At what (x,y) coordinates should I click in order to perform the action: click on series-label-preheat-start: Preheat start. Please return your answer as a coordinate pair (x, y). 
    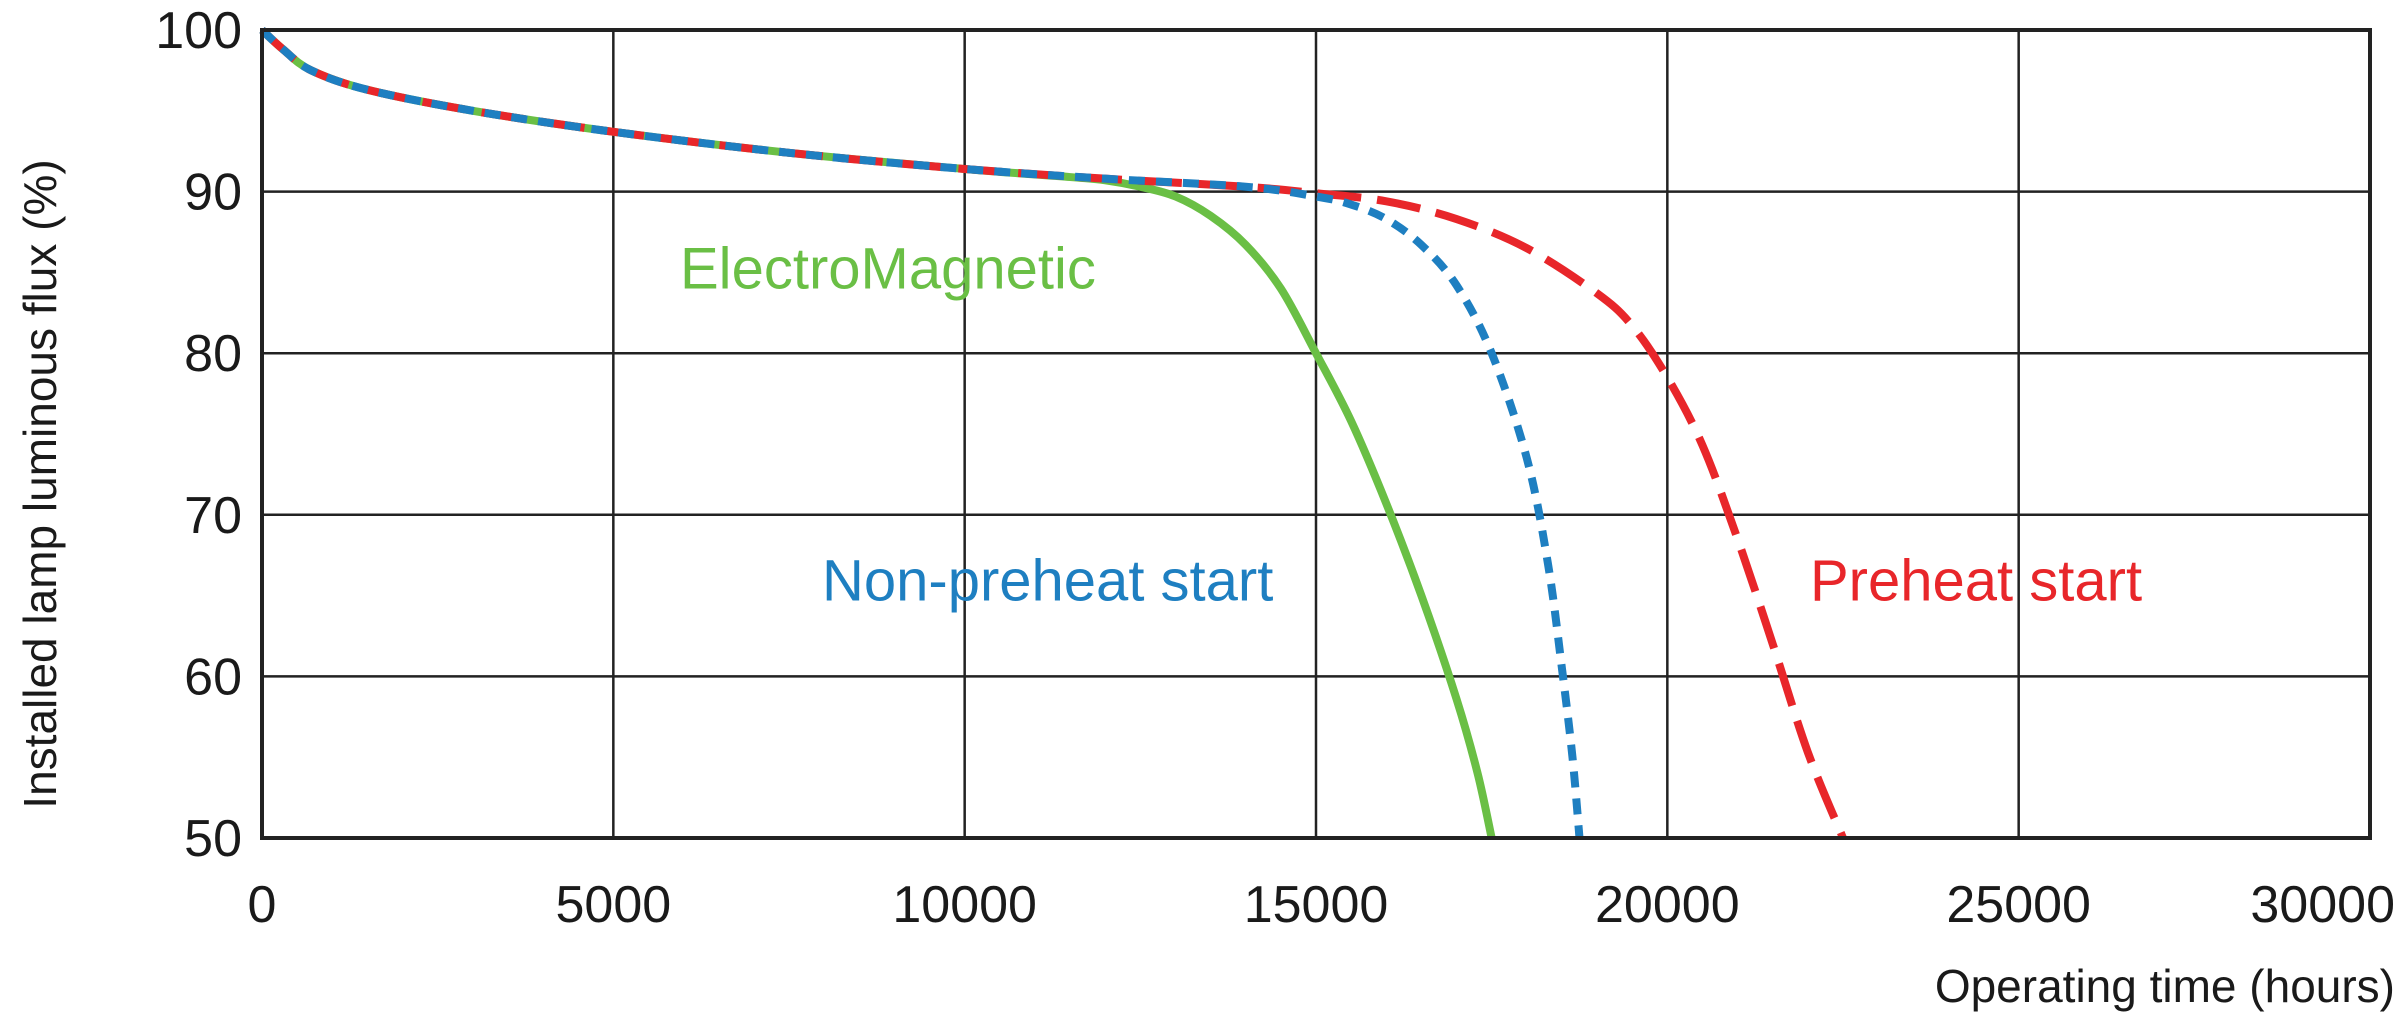
    Looking at the image, I should click on (1976, 580).